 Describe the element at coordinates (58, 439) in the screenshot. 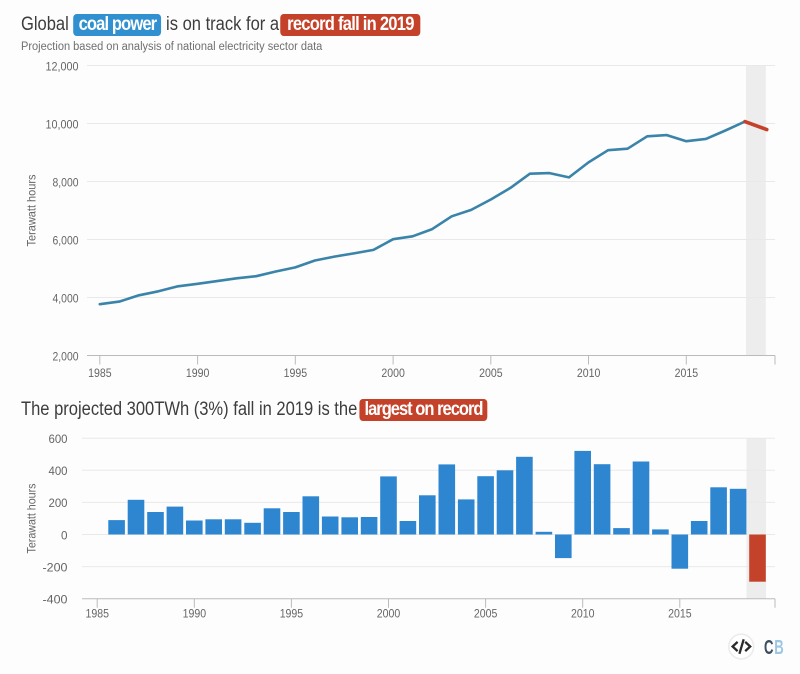

I see `svg-text: 600` at that location.